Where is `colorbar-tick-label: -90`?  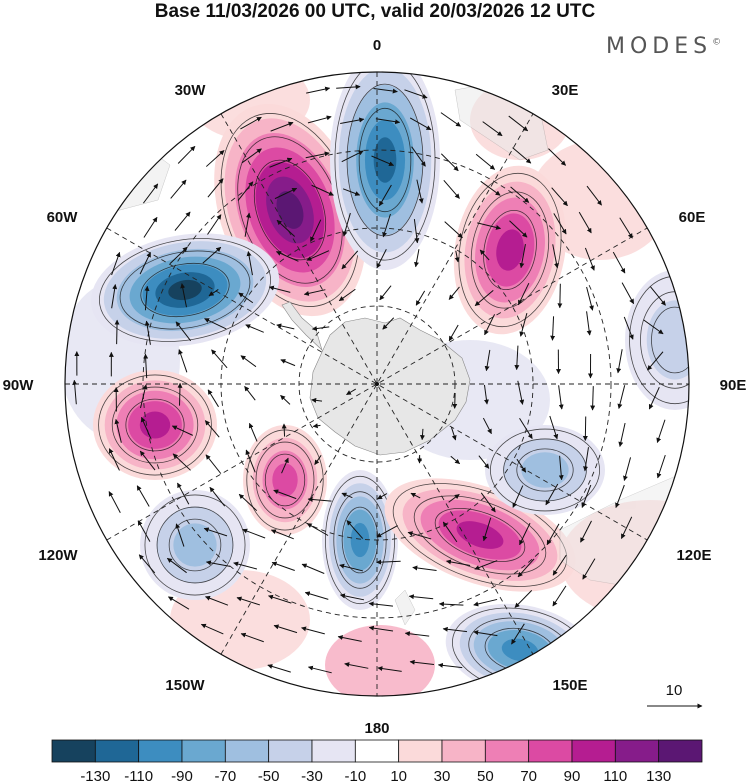 colorbar-tick-label: -90 is located at coordinates (182, 775).